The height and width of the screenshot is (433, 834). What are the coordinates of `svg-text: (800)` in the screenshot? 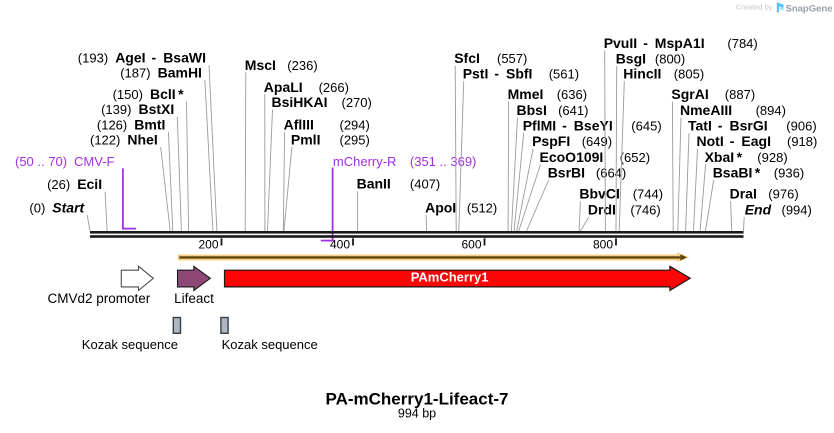 It's located at (670, 59).